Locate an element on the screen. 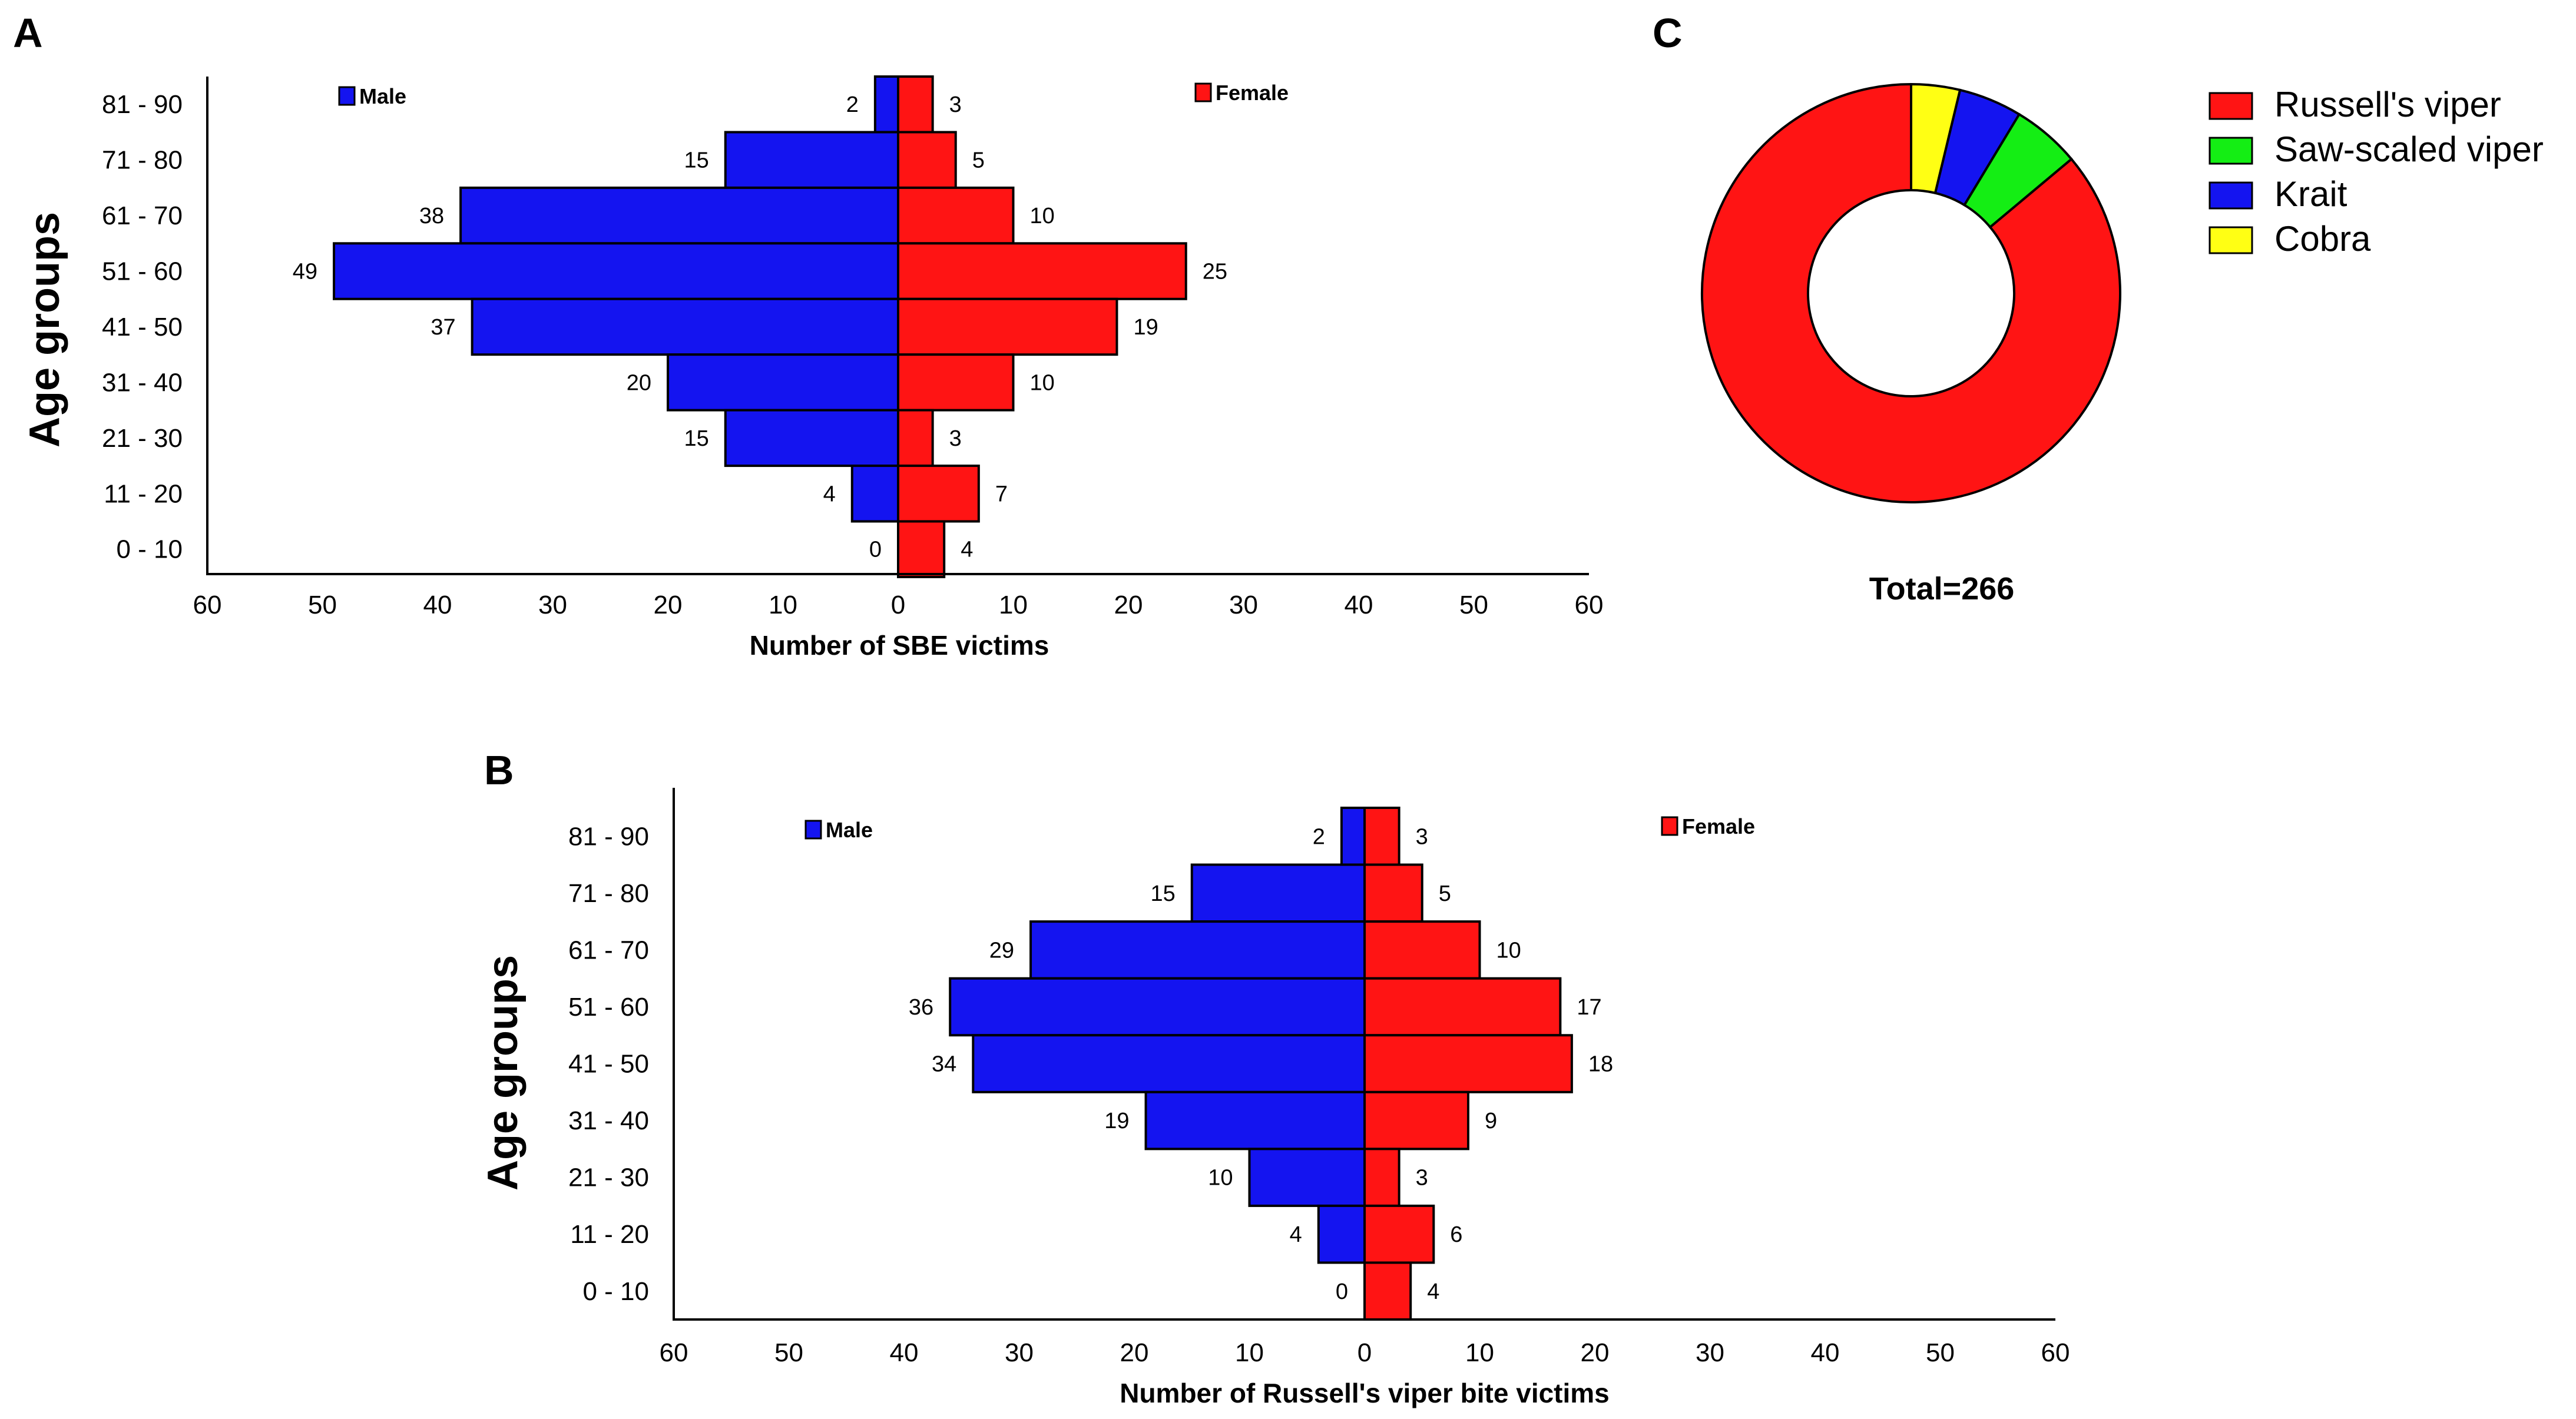  panel-a-value-label-female-7: 7 is located at coordinates (1001, 494).